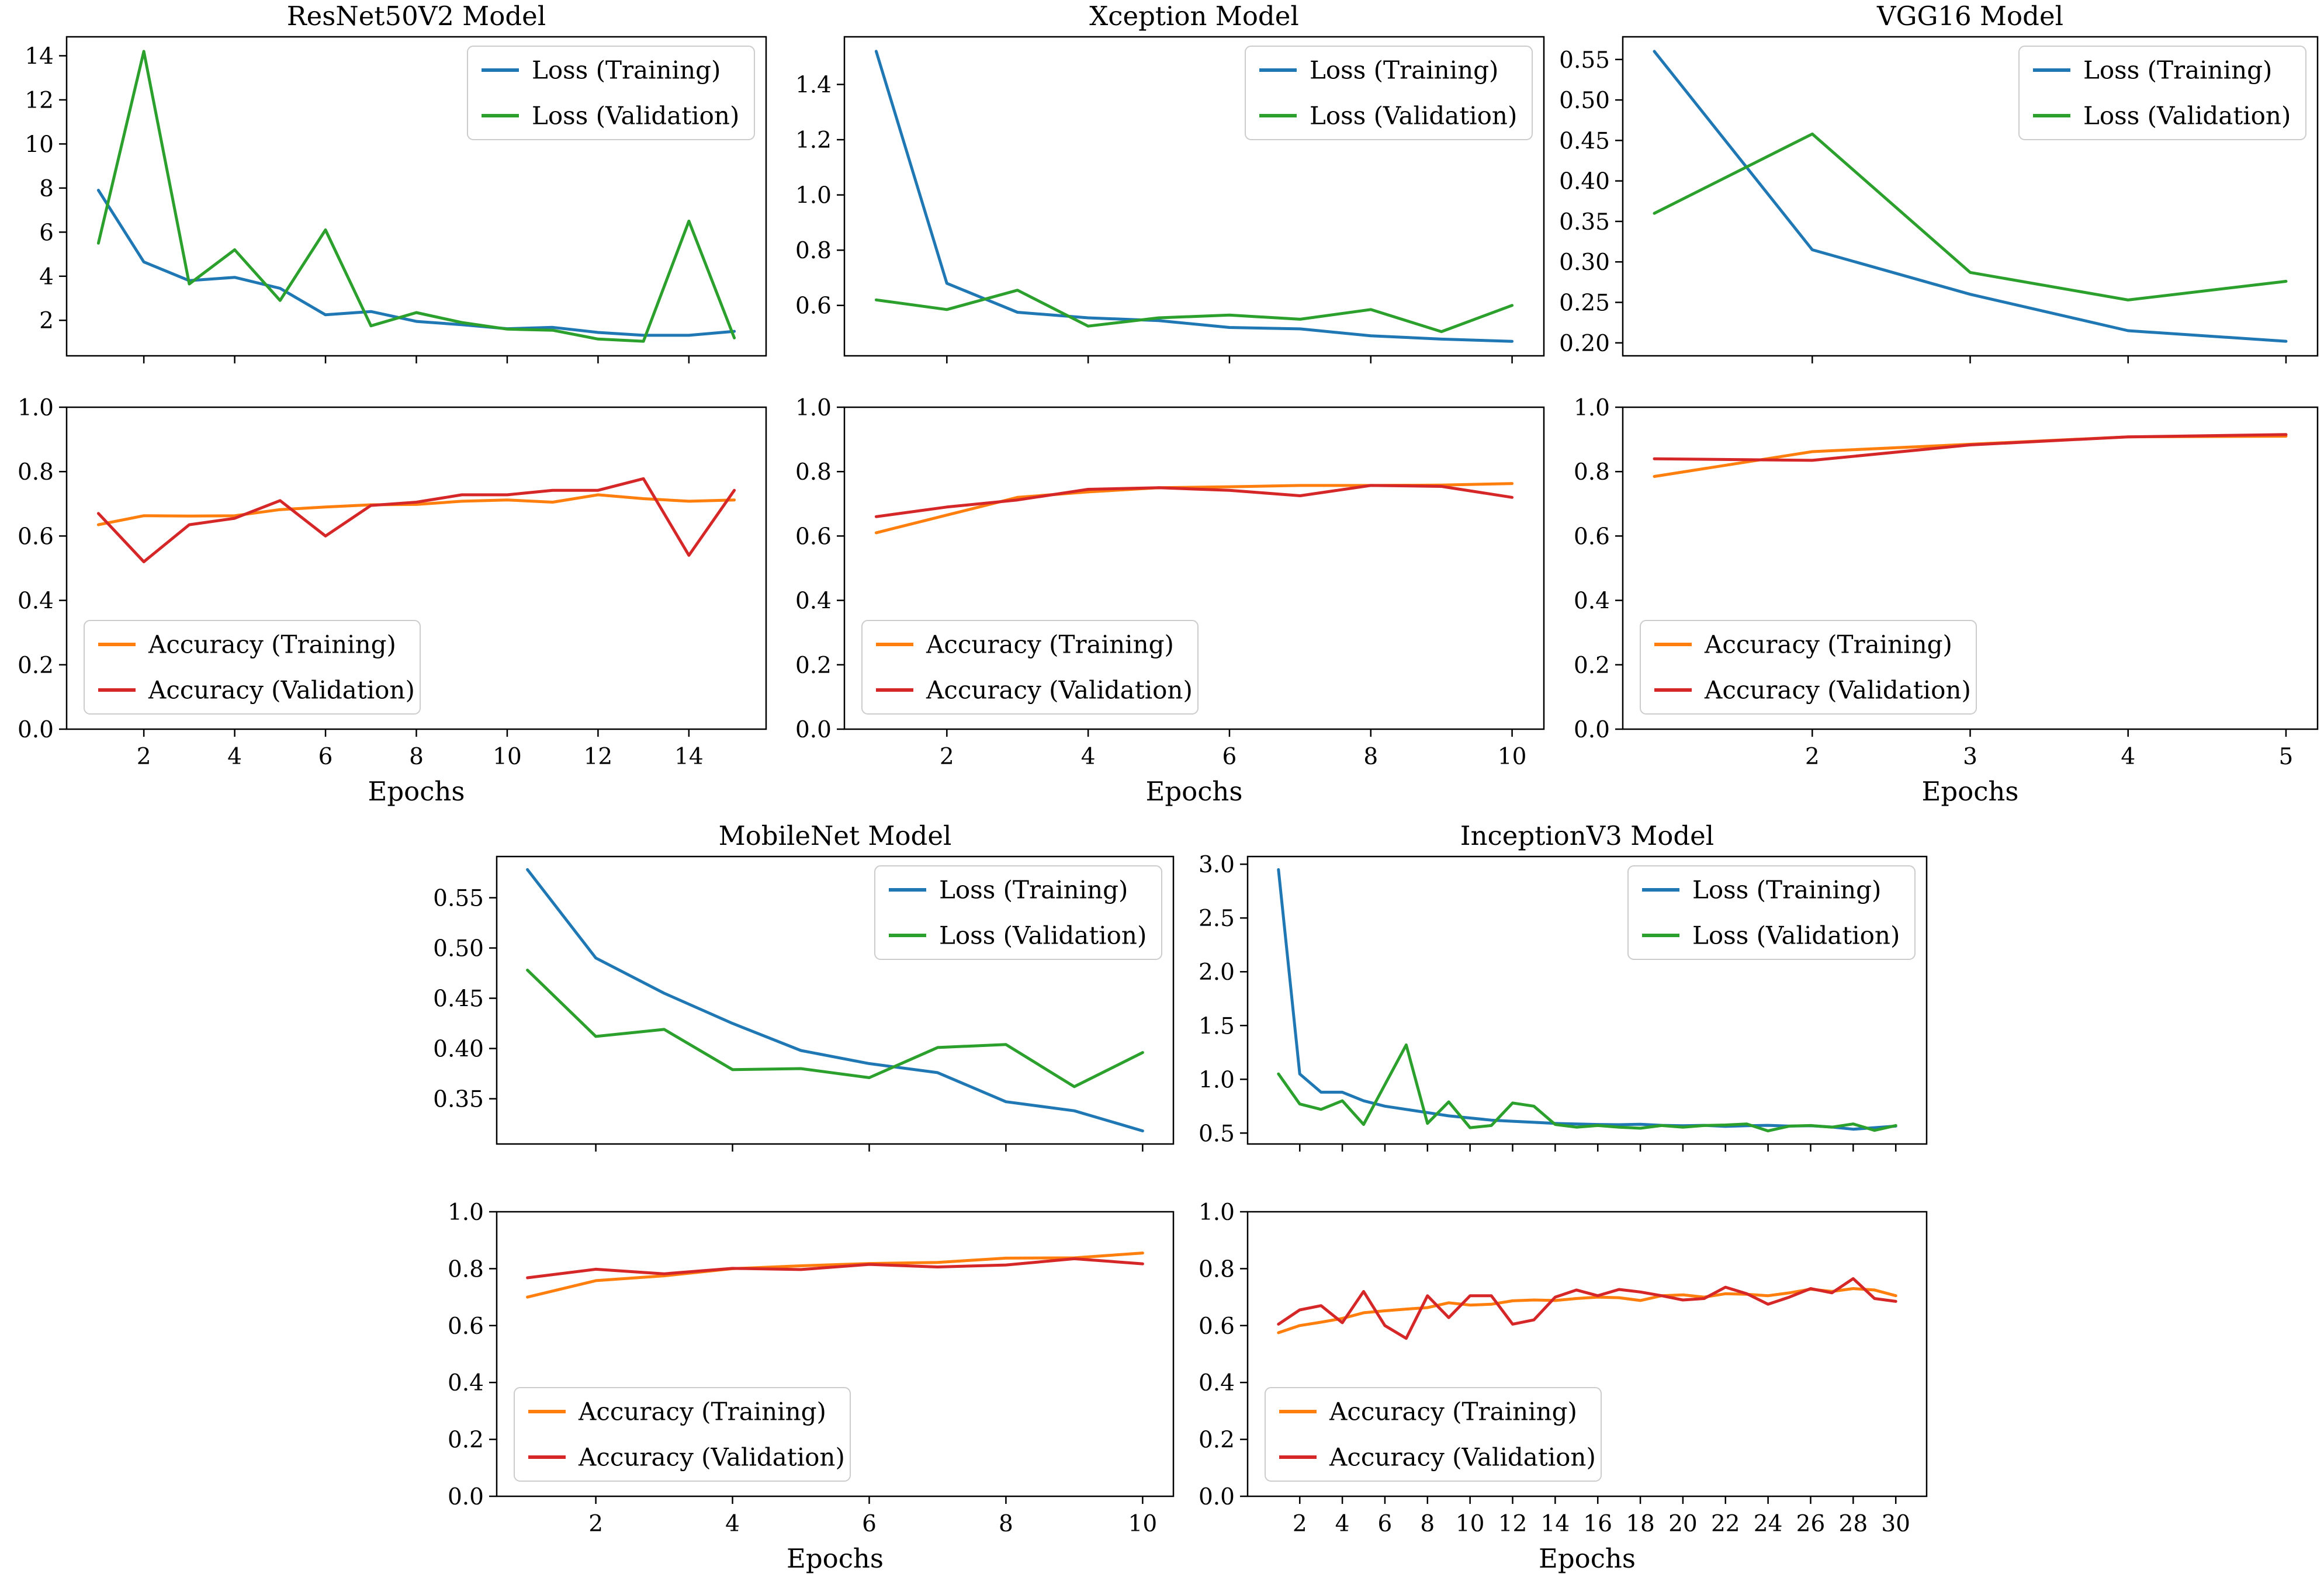  I want to click on y-tick-label: 0.5, so click(1217, 1134).